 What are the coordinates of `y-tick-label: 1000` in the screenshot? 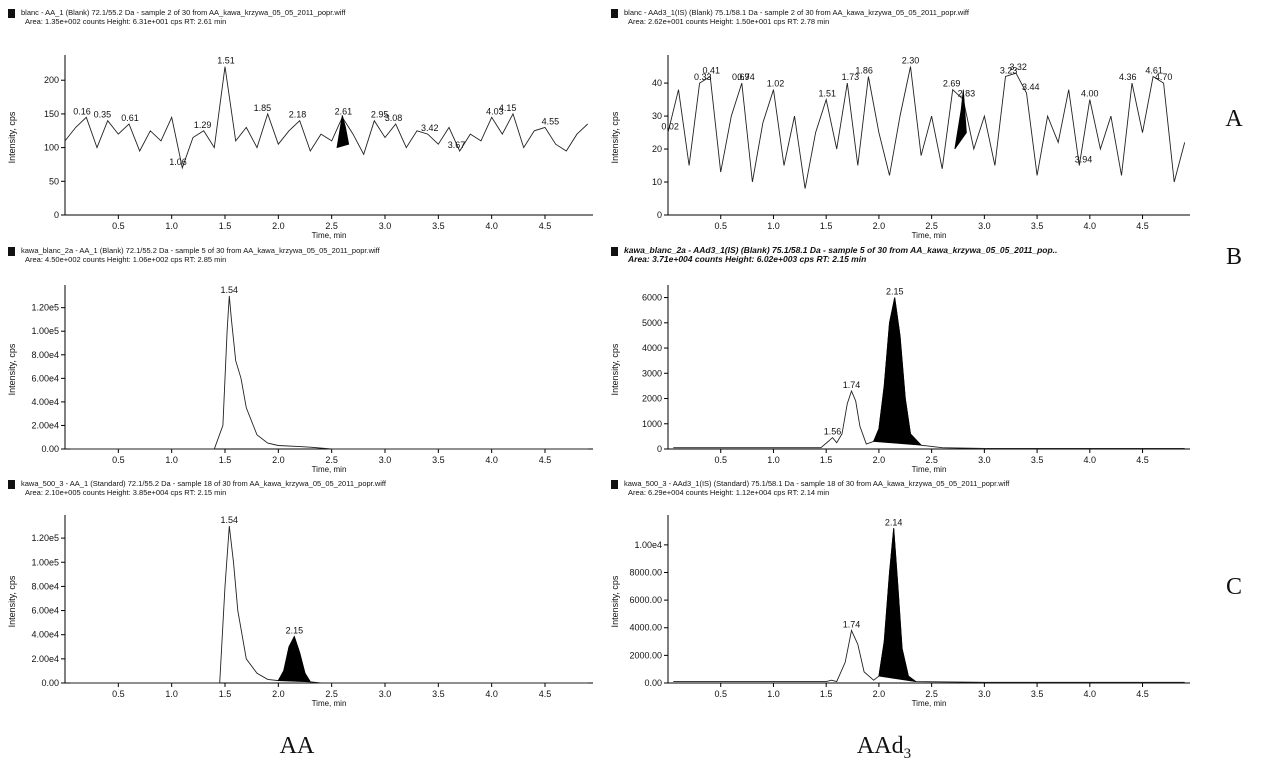 It's located at (652, 424).